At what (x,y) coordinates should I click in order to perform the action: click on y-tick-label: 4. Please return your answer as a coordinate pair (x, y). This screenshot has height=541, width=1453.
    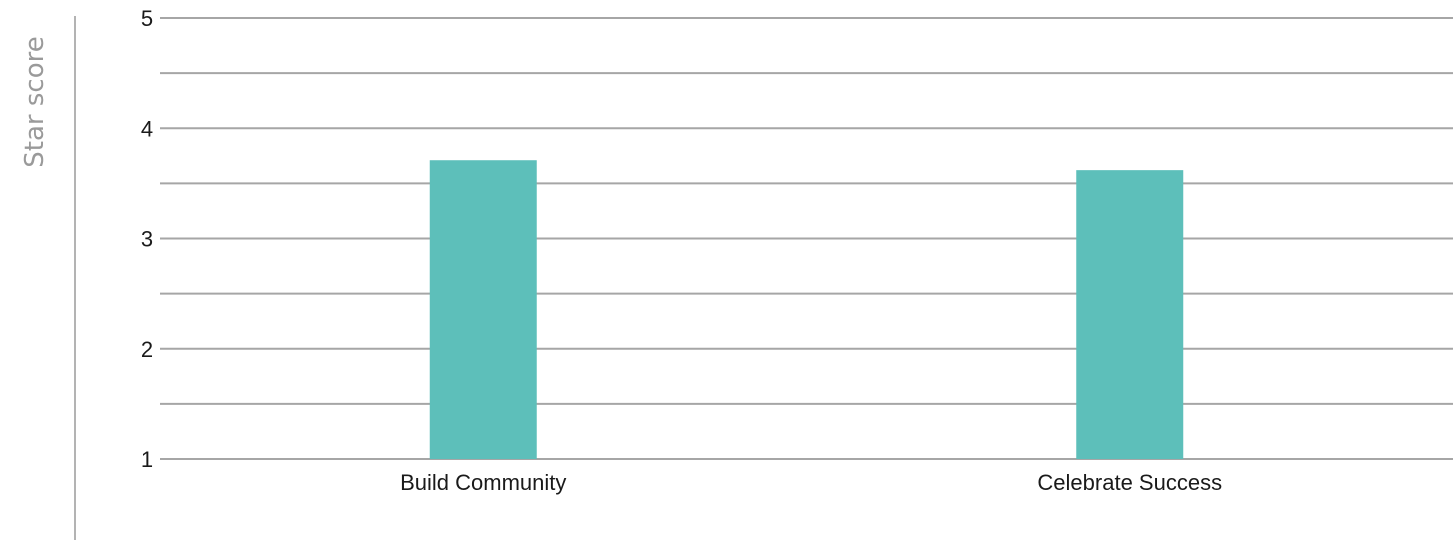
    Looking at the image, I should click on (147, 128).